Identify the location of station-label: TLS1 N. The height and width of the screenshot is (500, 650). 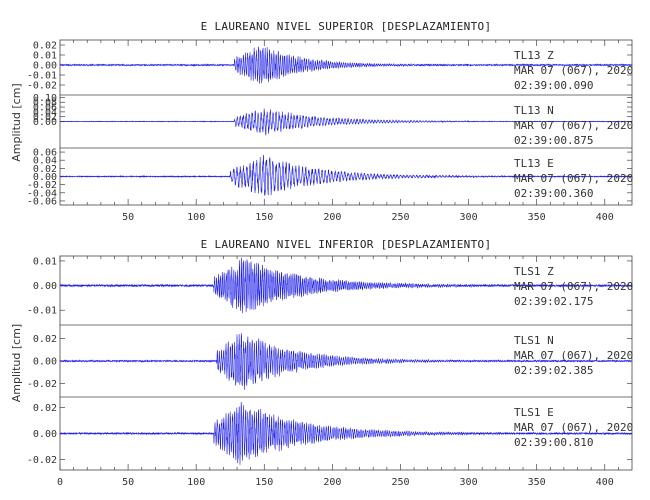
(534, 340).